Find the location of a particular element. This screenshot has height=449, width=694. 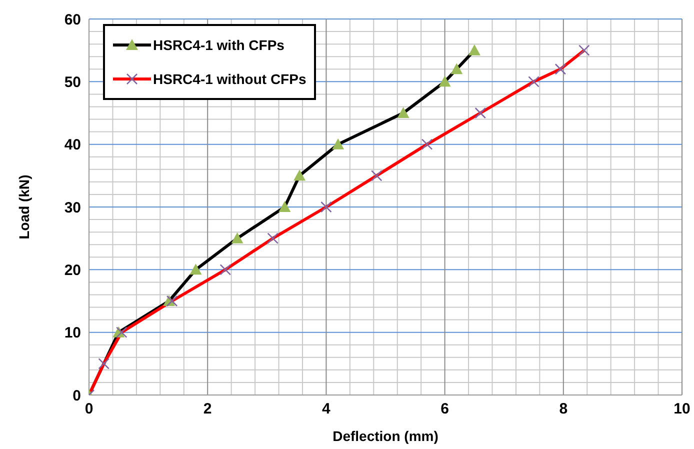

y-tick-label: 60 is located at coordinates (72, 19).